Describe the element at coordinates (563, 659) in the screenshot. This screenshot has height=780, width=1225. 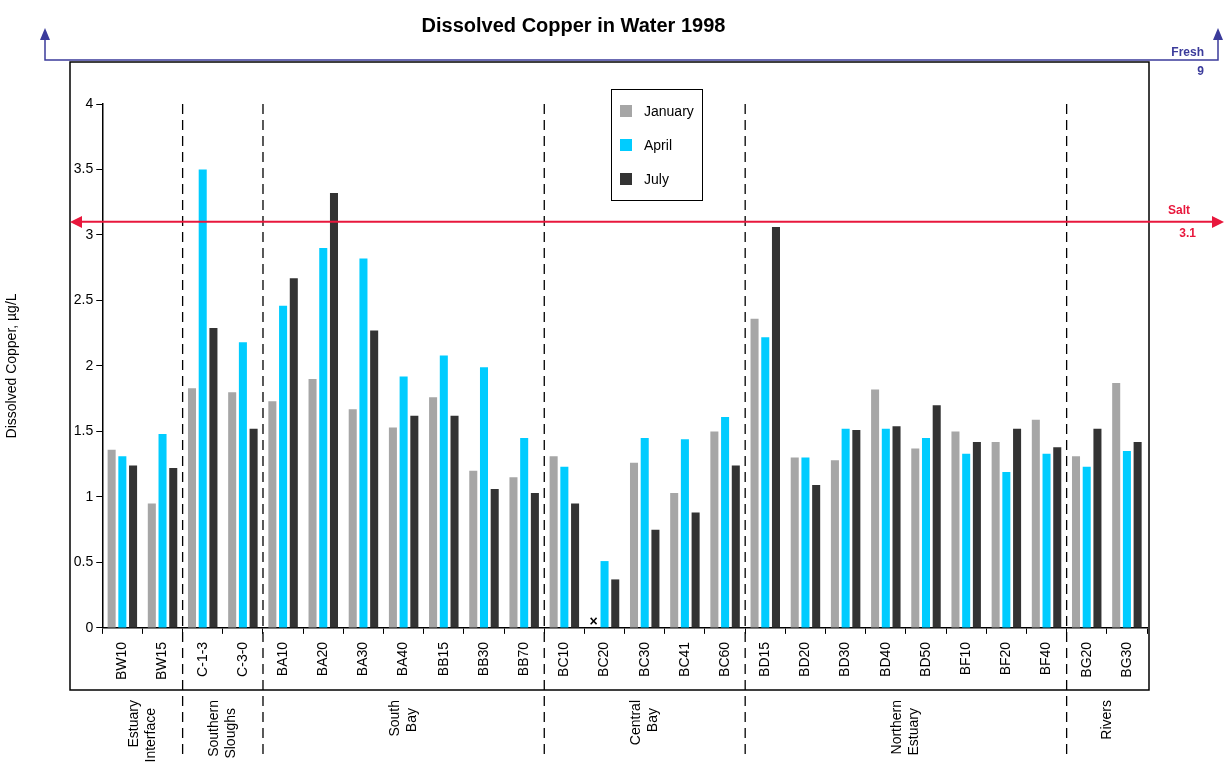
I see `x-tick-label: BC10` at that location.